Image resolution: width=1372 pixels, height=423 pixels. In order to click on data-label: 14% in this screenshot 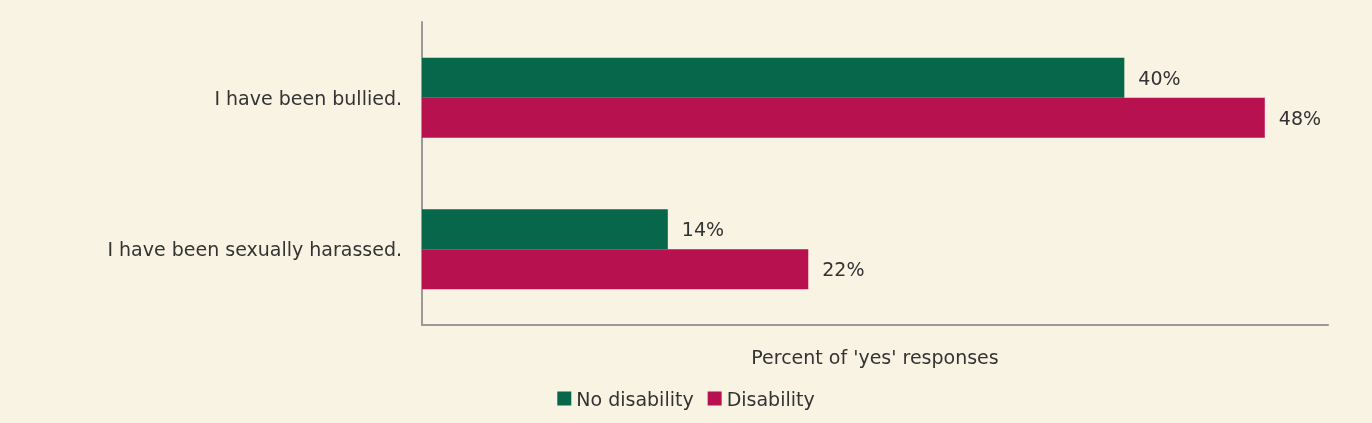, I will do `click(703, 229)`.